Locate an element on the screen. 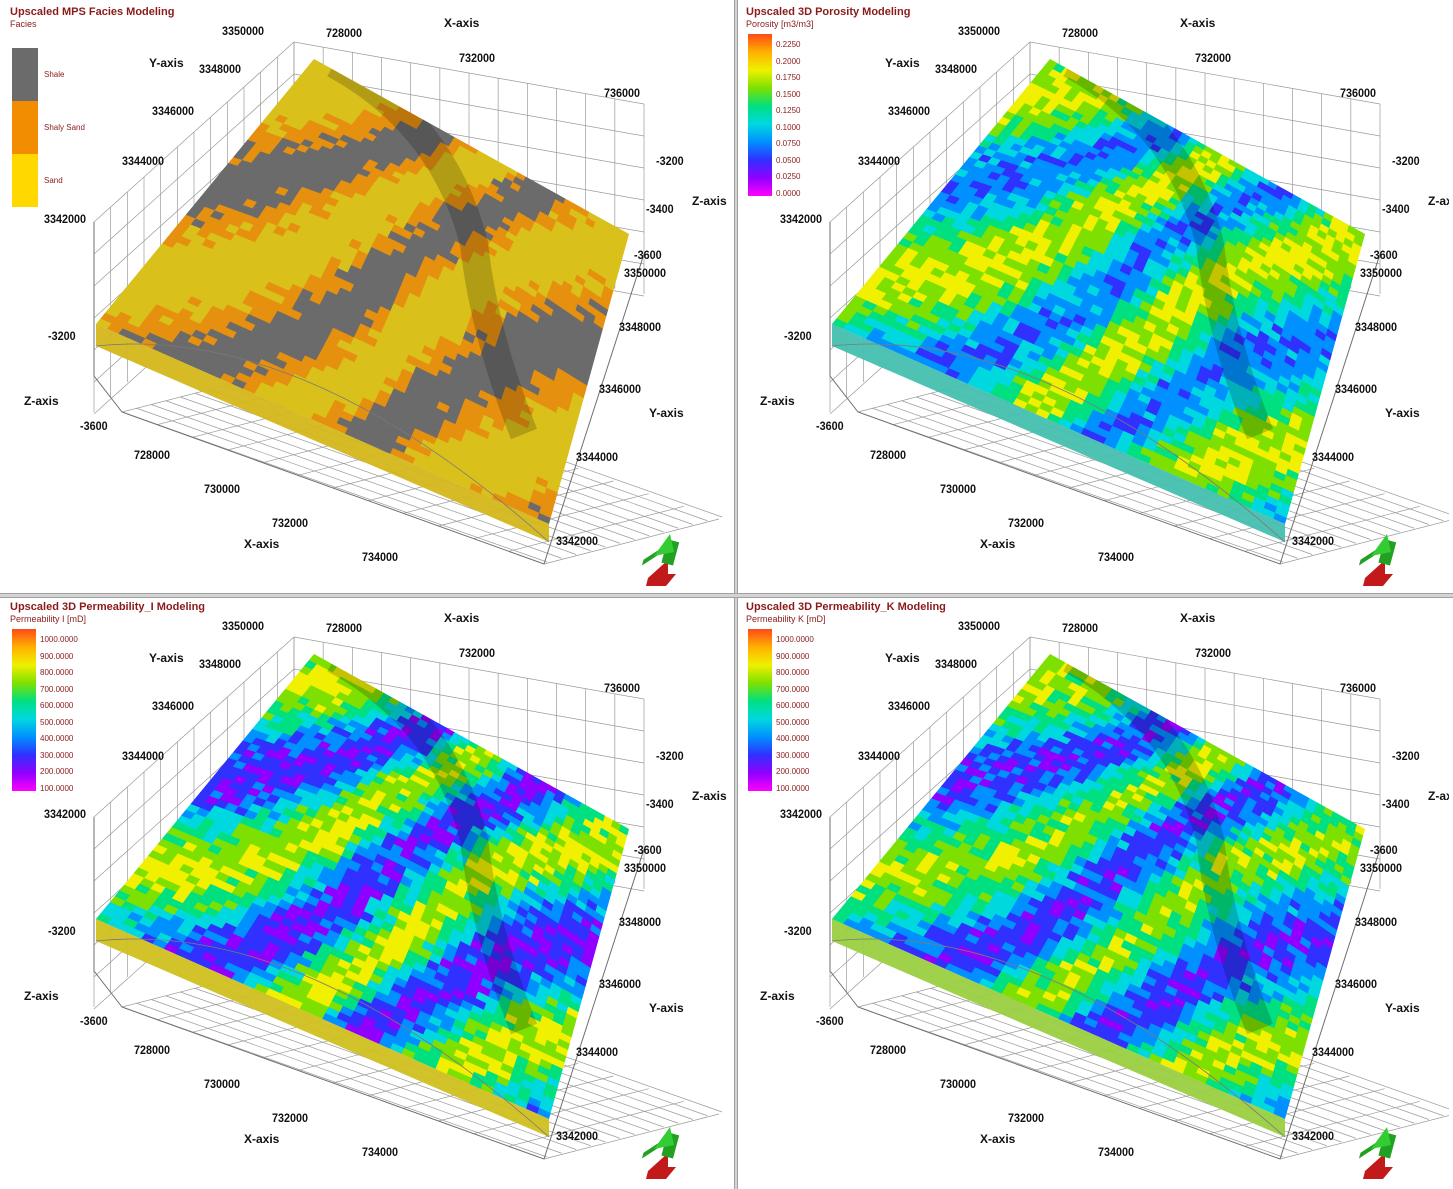 The height and width of the screenshot is (1189, 1453). panel-title: Upscaled 3D Permeability_K Modeling is located at coordinates (846, 607).